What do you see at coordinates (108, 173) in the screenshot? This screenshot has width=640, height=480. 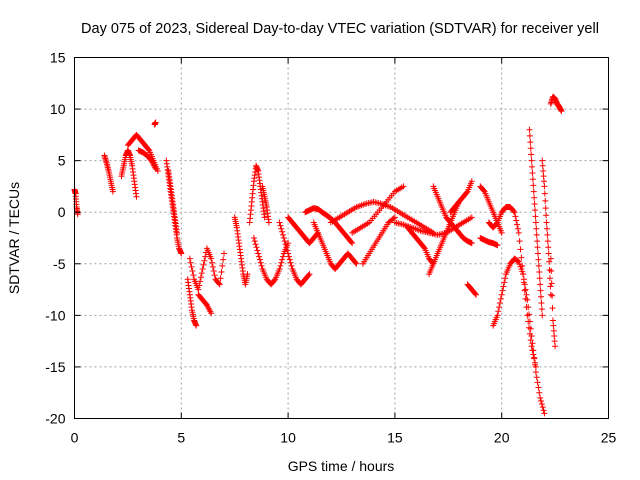 I see `series-arc02` at bounding box center [108, 173].